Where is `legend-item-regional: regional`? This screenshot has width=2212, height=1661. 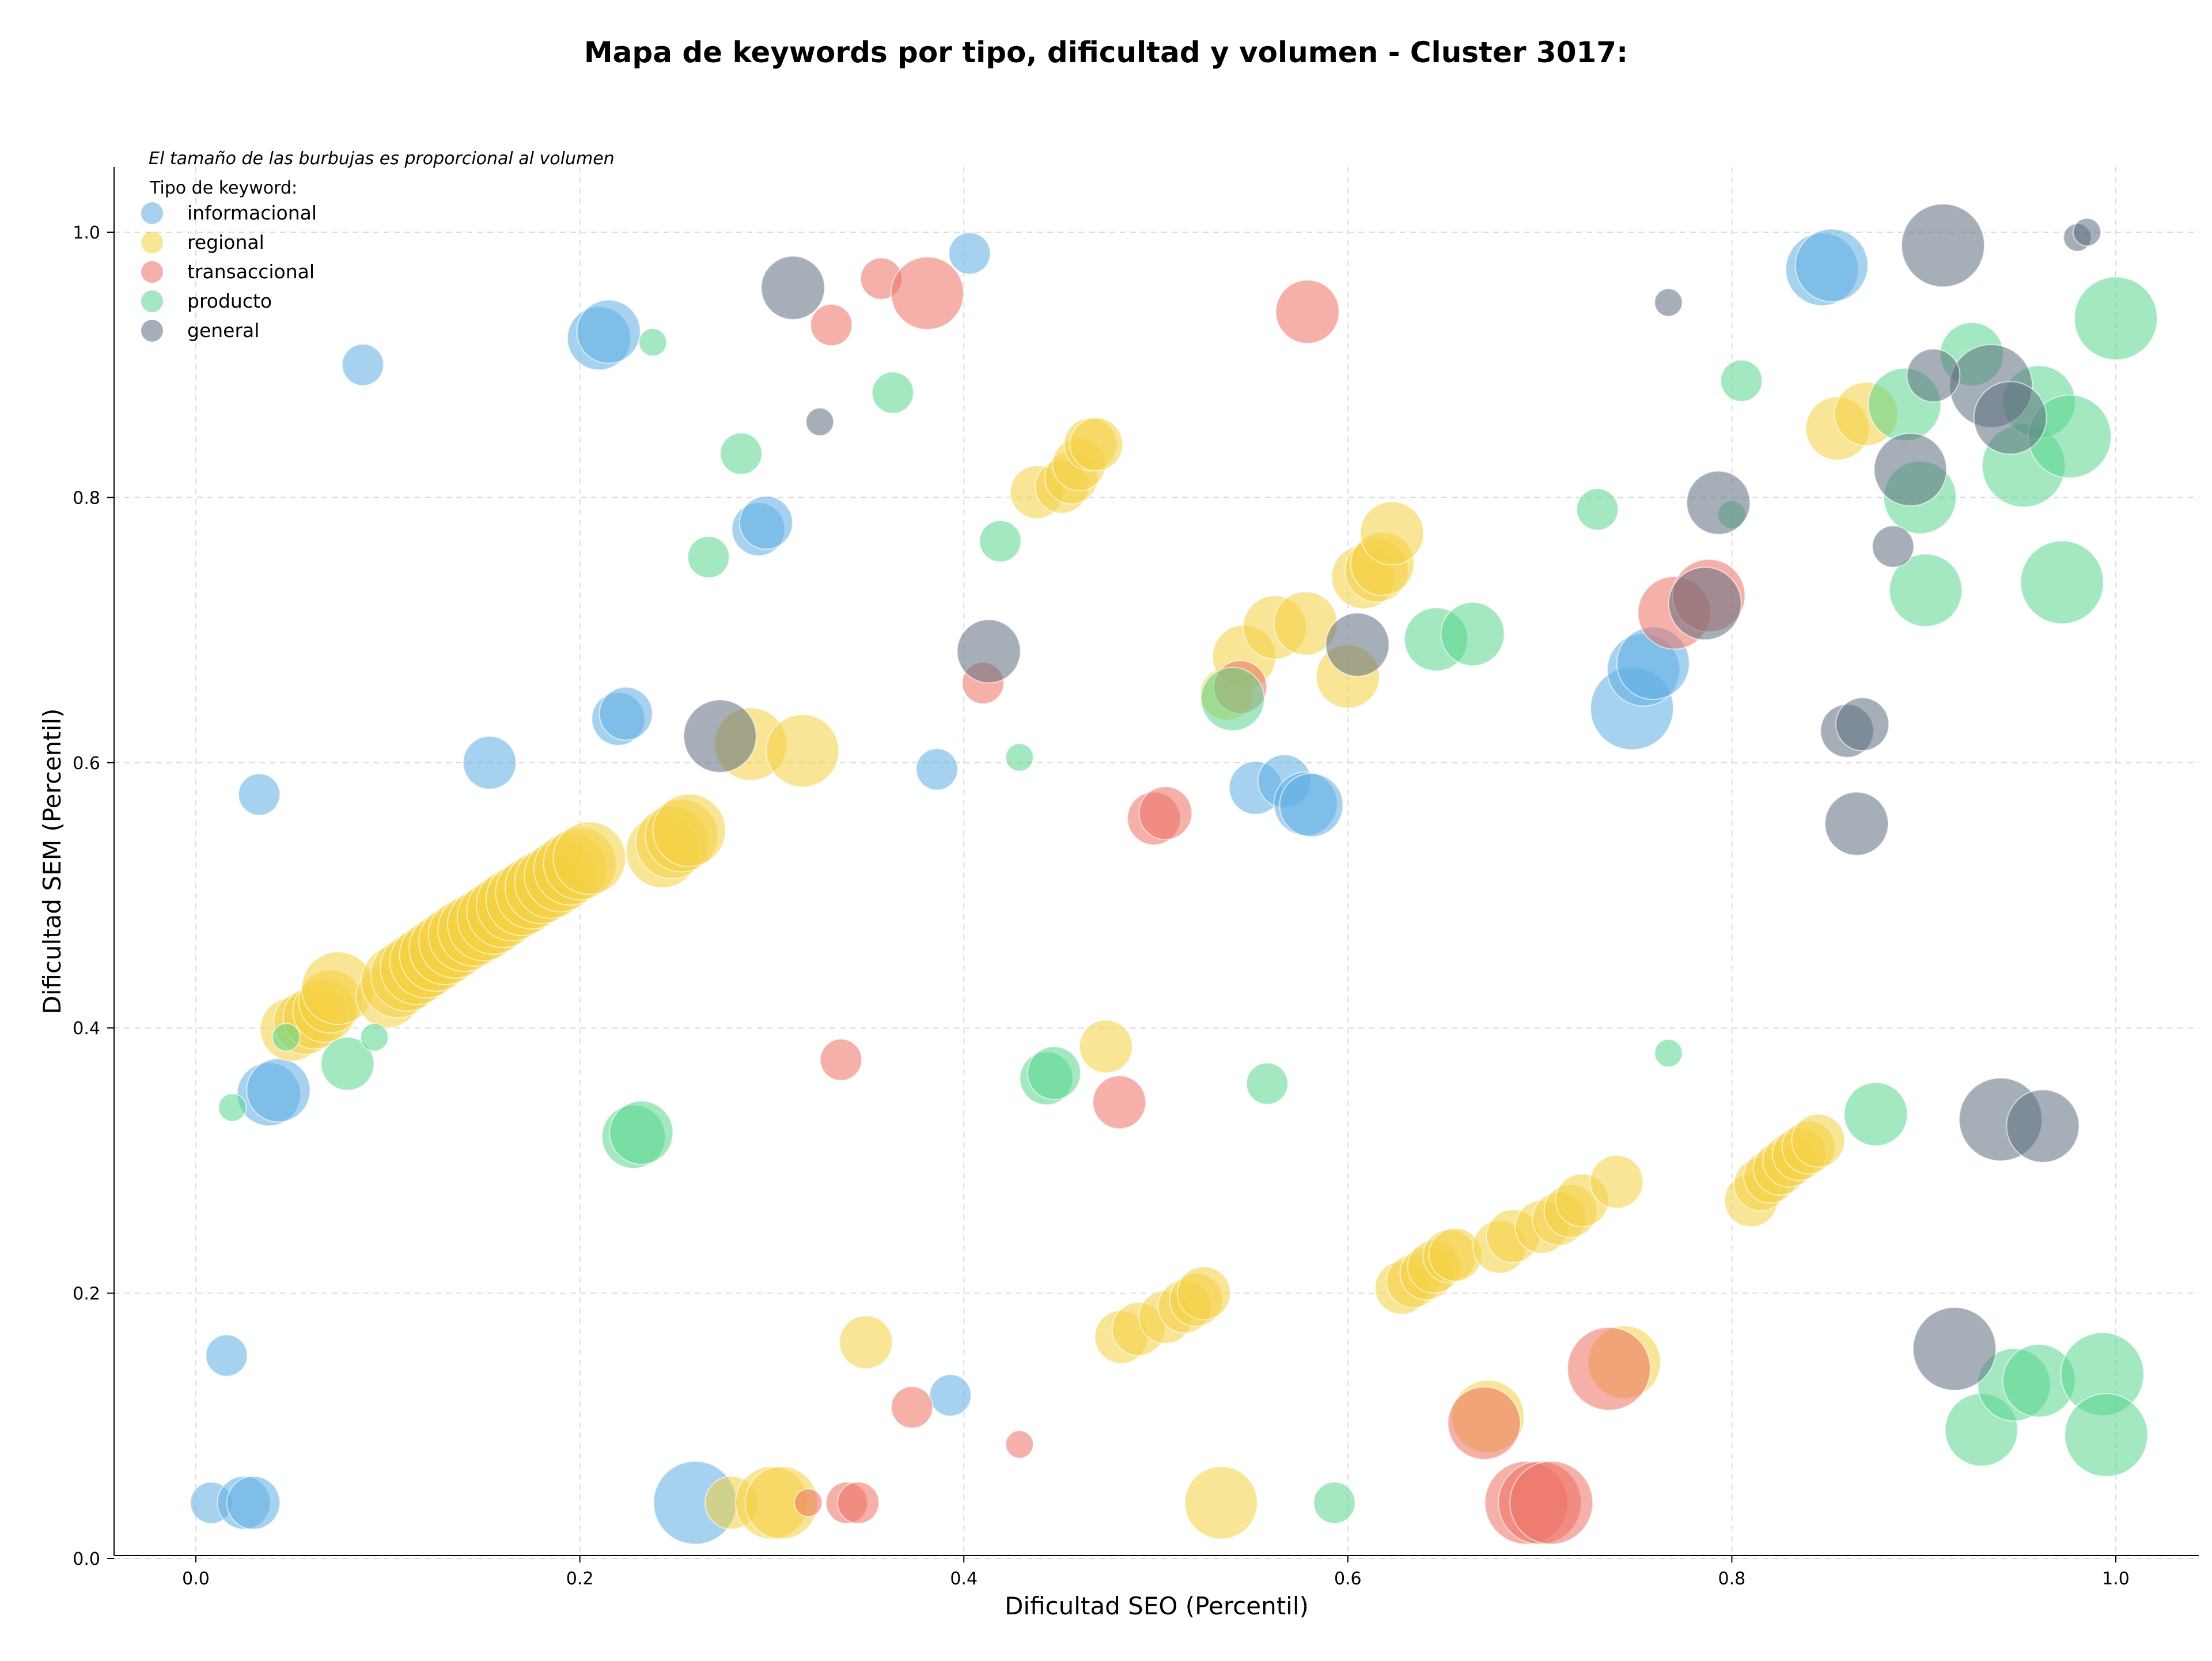 legend-item-regional: regional is located at coordinates (373, 242).